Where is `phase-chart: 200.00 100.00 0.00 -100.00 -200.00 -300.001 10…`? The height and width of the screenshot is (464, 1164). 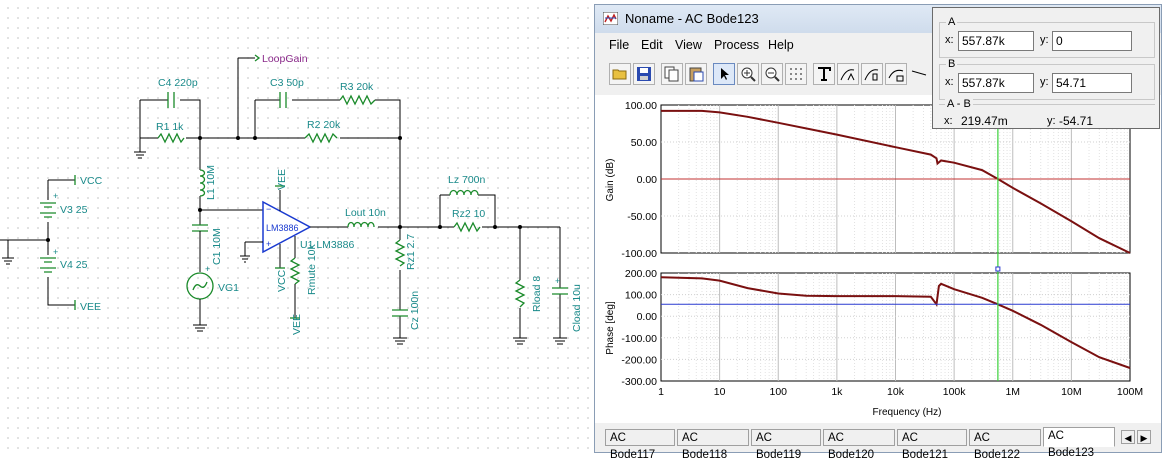
phase-chart: 200.00 100.00 0.00 -100.00 -200.00 -300.001 10… is located at coordinates (882, 333).